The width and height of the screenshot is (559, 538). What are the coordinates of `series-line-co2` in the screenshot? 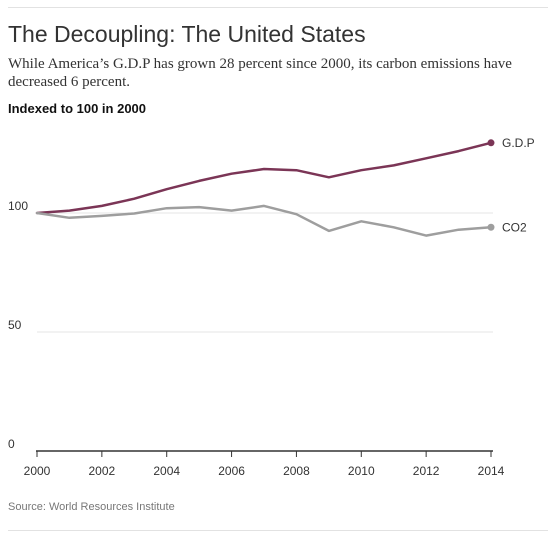 It's located at (264, 220).